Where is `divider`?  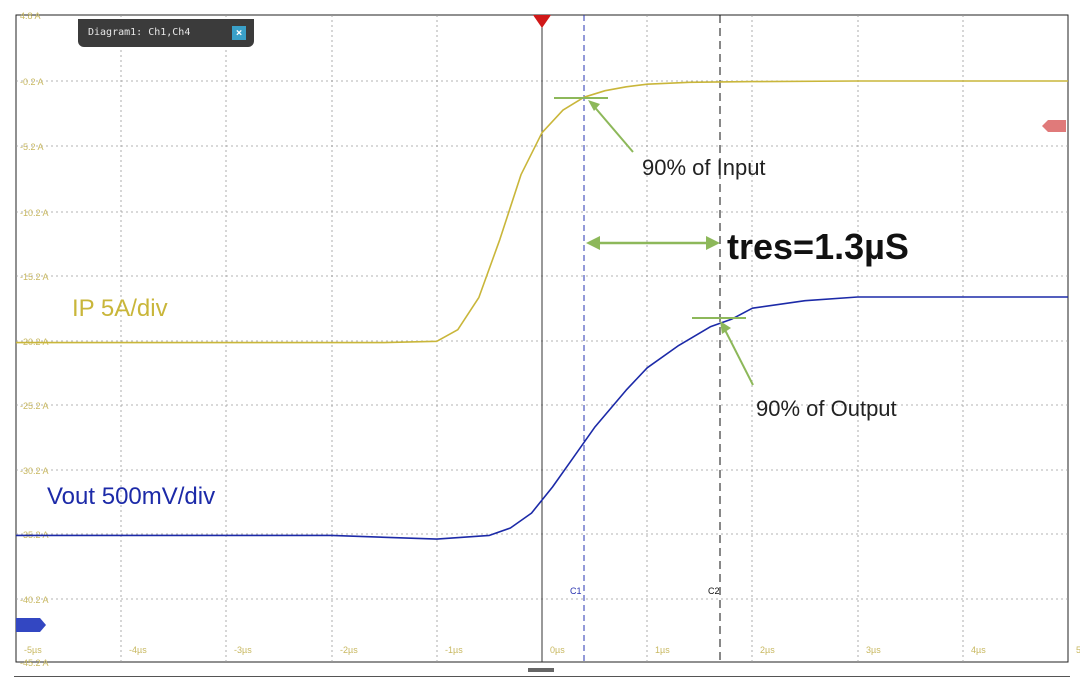 divider is located at coordinates (542, 676).